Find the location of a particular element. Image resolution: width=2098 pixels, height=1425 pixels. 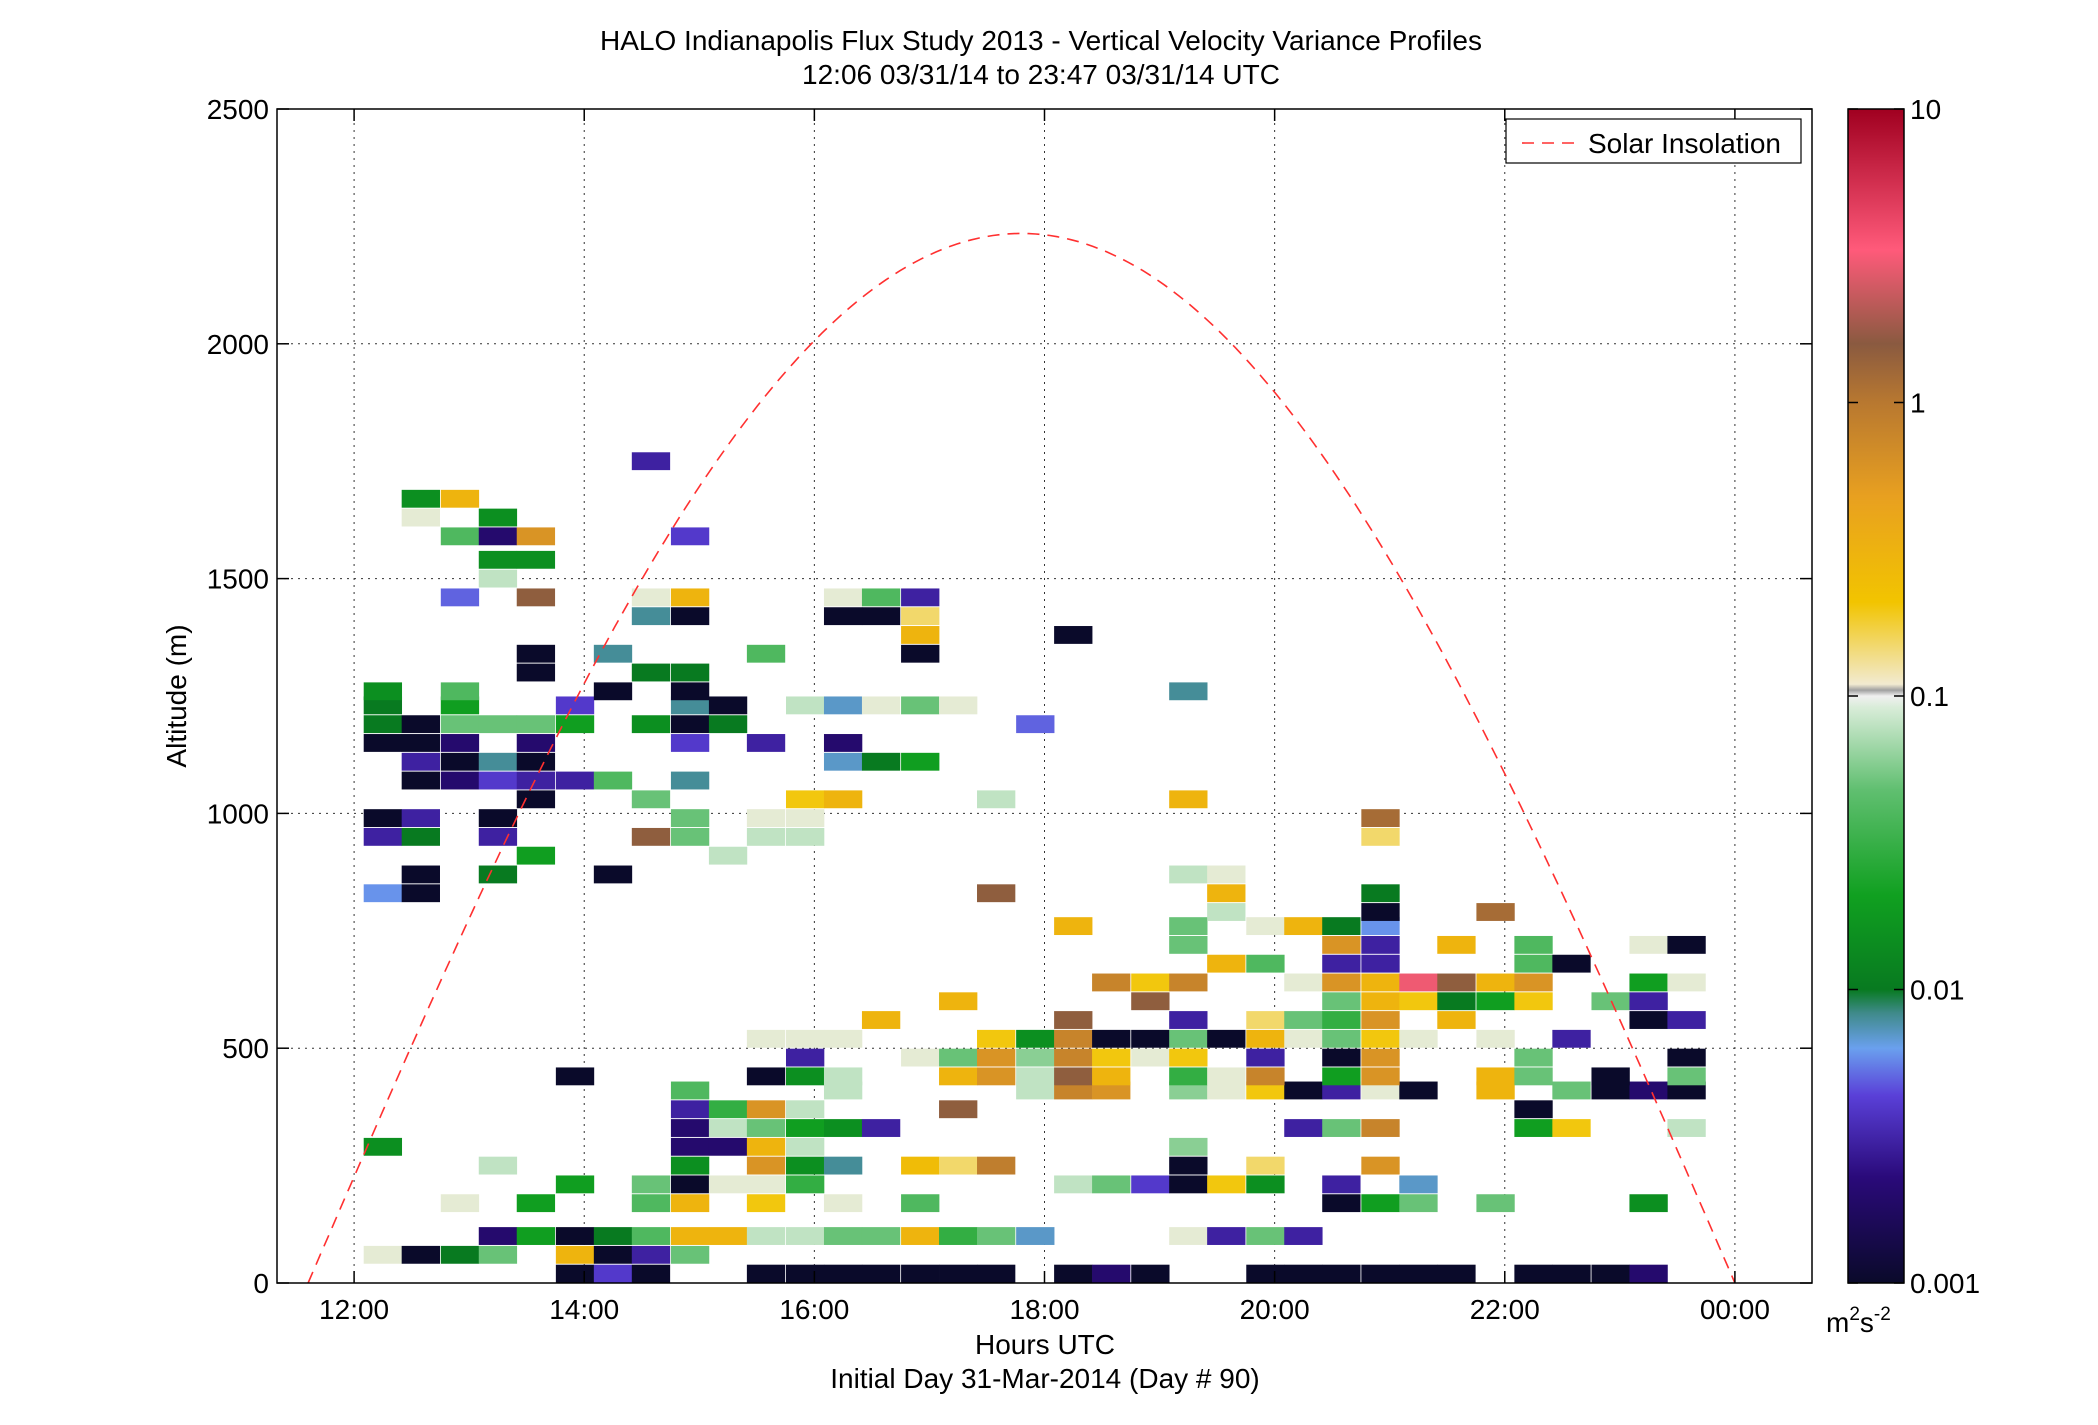

y-tick-label: 2500 is located at coordinates (238, 109).